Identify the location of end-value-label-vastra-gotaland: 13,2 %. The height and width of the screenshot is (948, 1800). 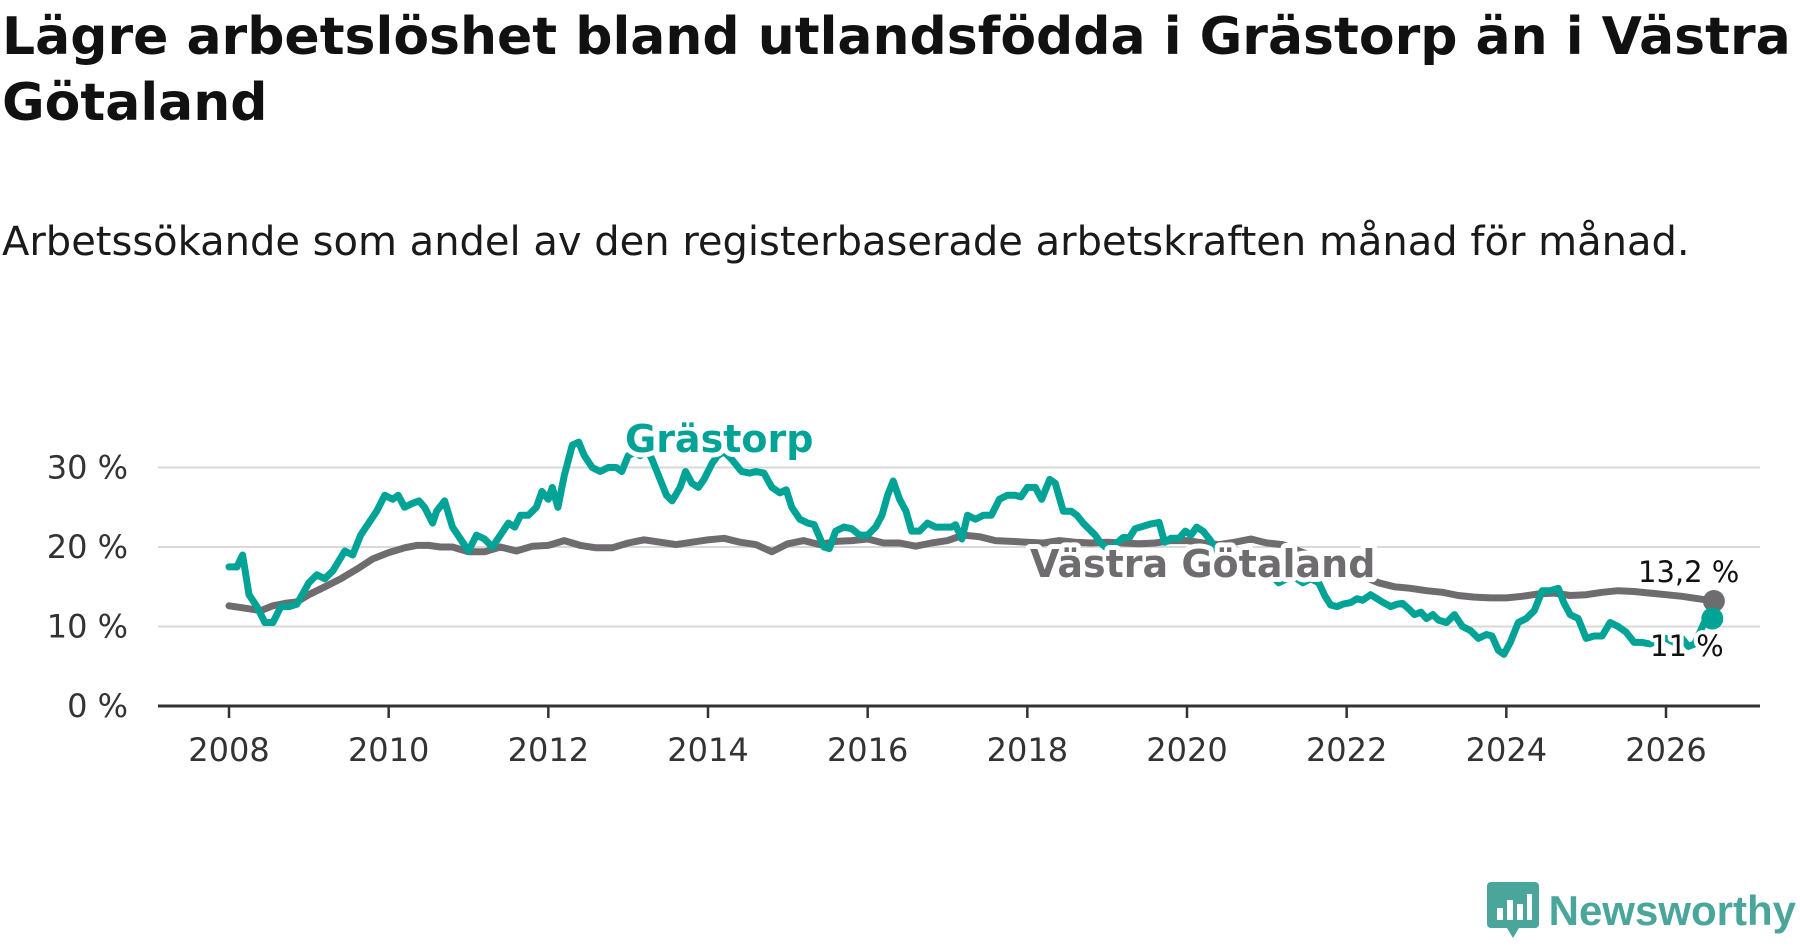
(1688, 572).